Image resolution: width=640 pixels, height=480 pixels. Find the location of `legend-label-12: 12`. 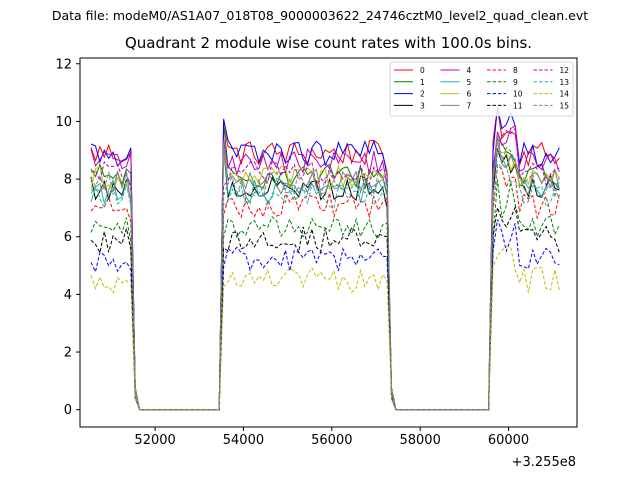

legend-label-12: 12 is located at coordinates (565, 70).